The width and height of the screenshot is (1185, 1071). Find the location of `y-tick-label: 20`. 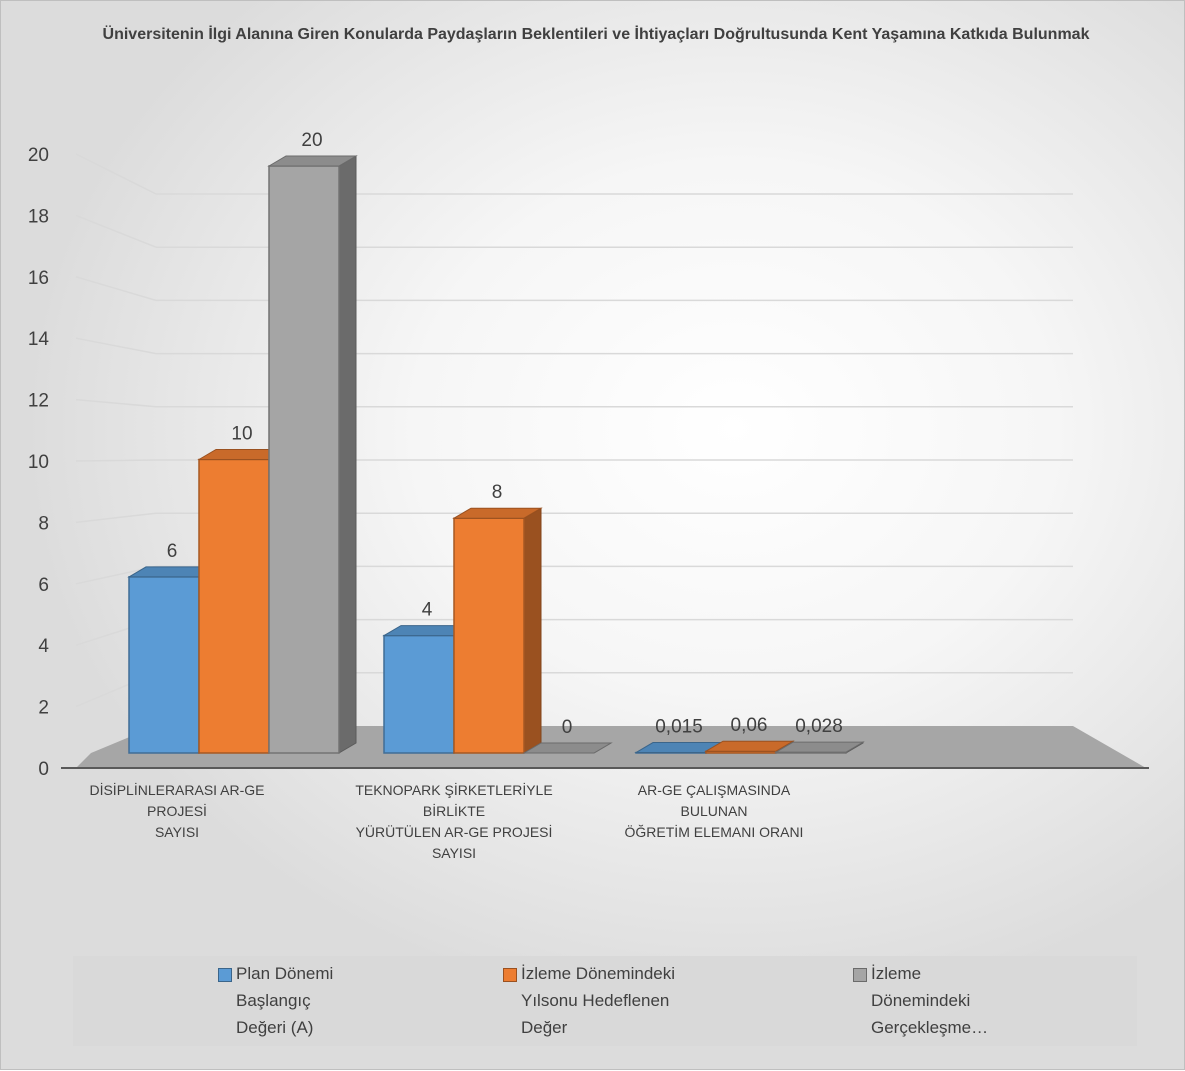

y-tick-label: 20 is located at coordinates (38, 155).